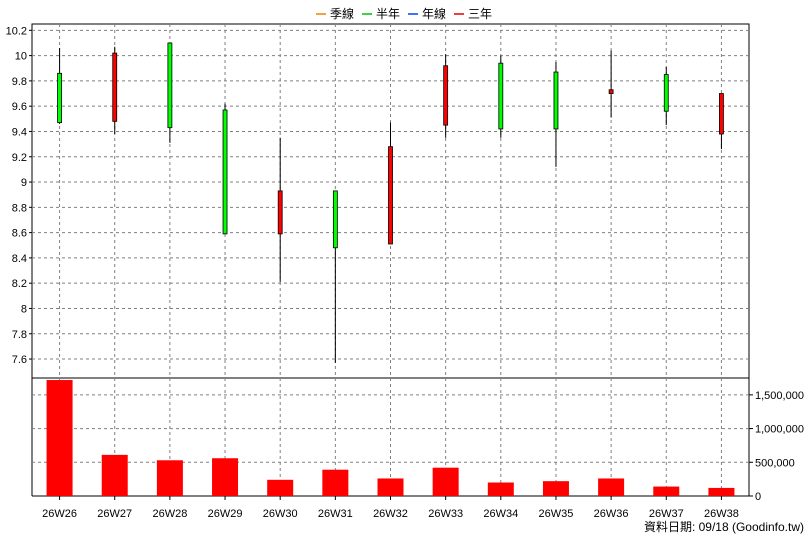  I want to click on volume-tick-label: 1,500,000, so click(779, 396).